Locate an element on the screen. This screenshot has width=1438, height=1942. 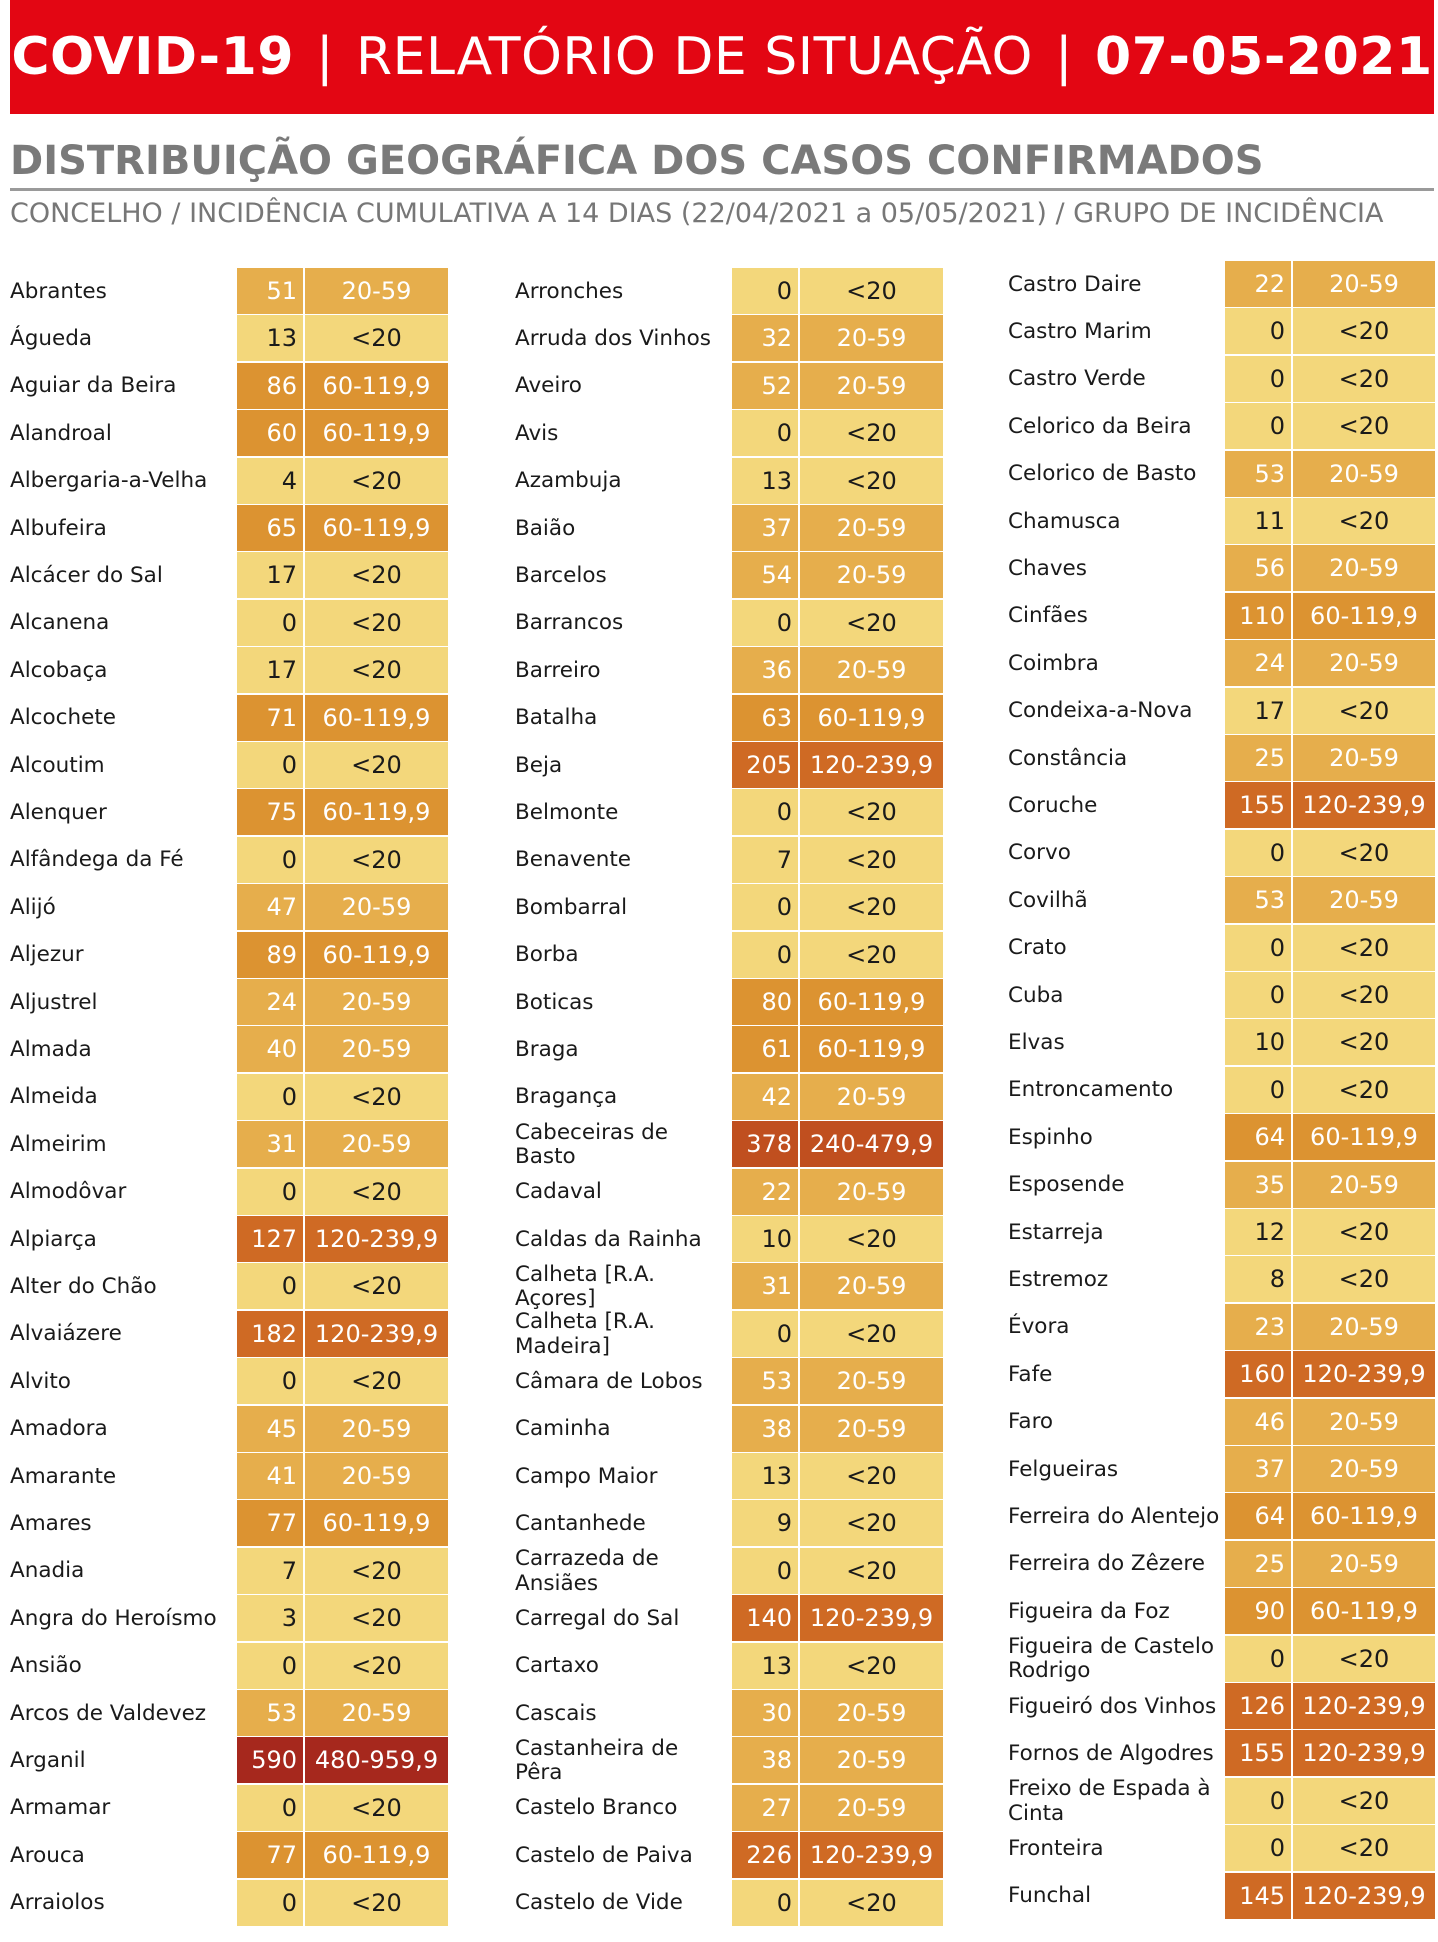
municipality-name: Ansião is located at coordinates (46, 1666).